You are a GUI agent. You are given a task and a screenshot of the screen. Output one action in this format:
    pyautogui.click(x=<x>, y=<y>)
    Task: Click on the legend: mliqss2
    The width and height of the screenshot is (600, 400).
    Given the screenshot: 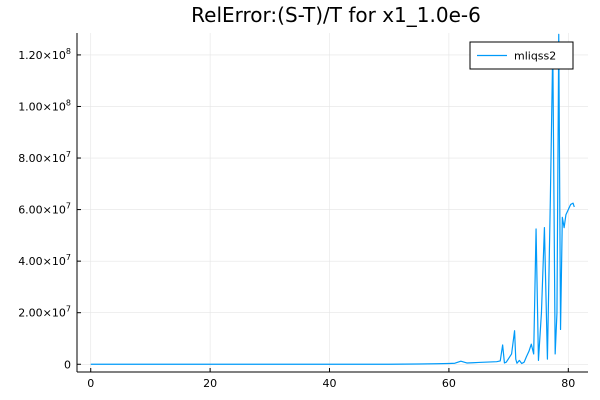 What is the action you would take?
    pyautogui.click(x=521, y=55)
    